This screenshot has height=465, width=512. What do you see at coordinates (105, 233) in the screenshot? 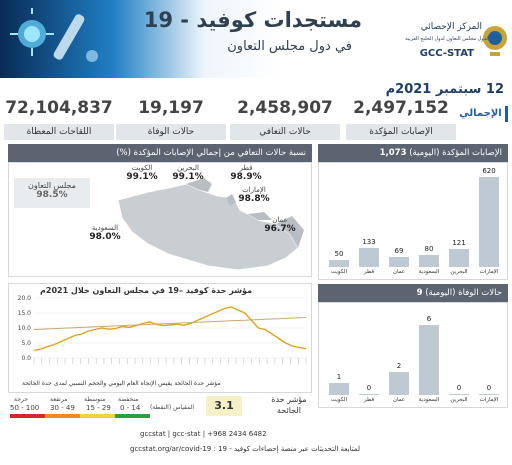
I see `country-saudi: السعودية 98.0%` at bounding box center [105, 233].